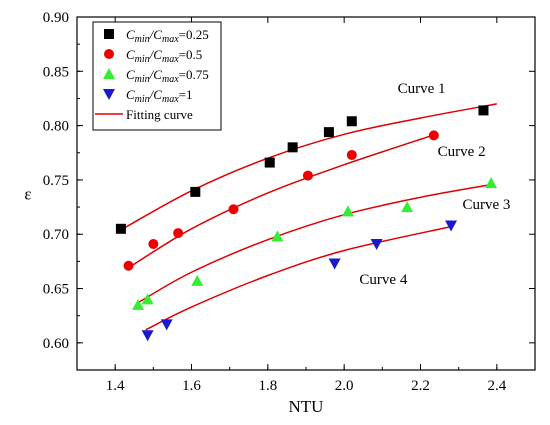 This screenshot has height=425, width=550. I want to click on y-tick-label: 0.65, so click(56, 290).